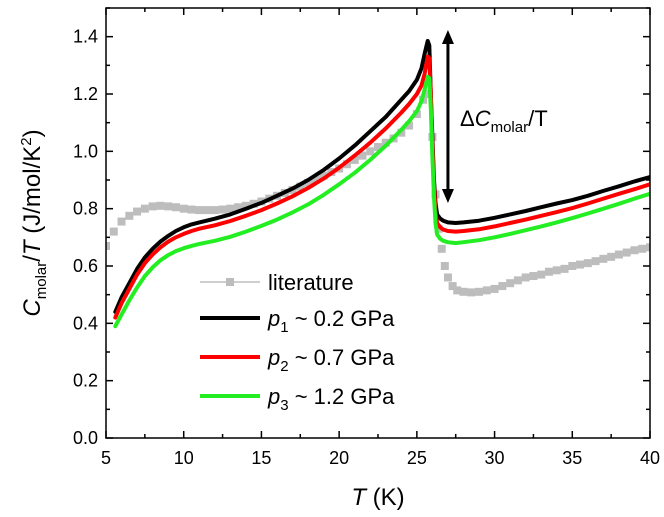  I want to click on legend-rest: ~ 1.2 GPa, so click(342, 396).